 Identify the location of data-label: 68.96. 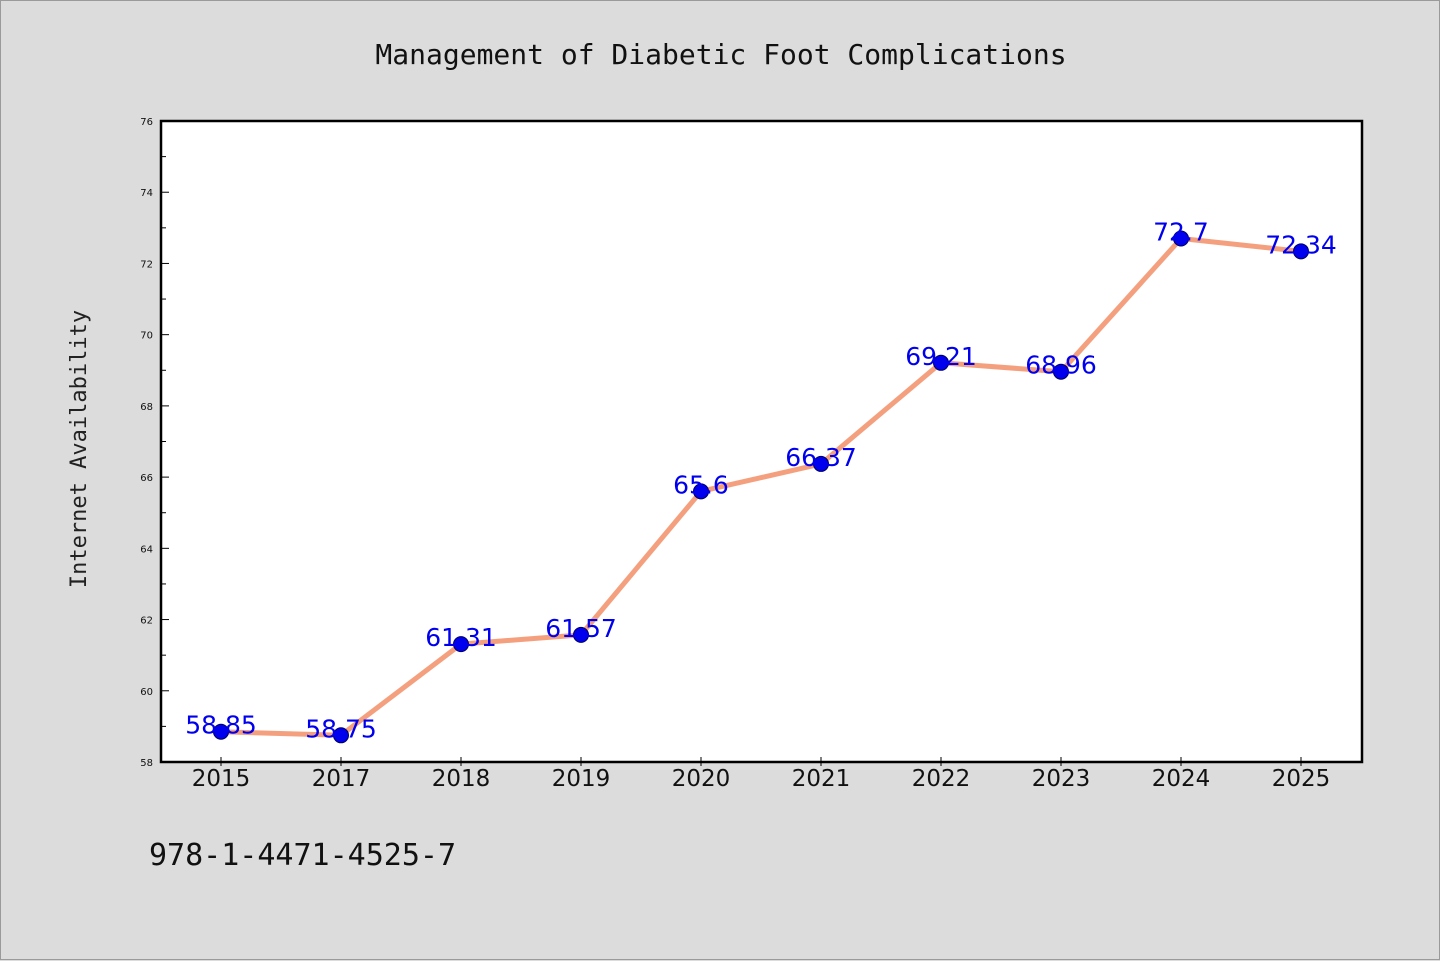
(1061, 365).